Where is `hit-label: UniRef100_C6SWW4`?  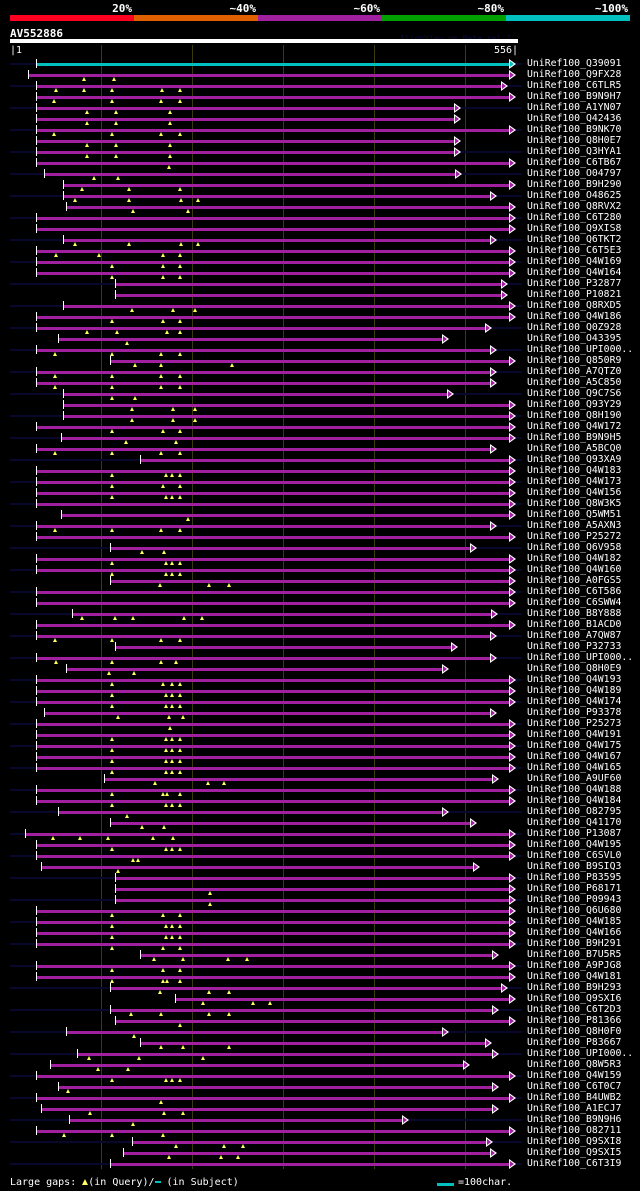
hit-label: UniRef100_C6SWW4 is located at coordinates (574, 602).